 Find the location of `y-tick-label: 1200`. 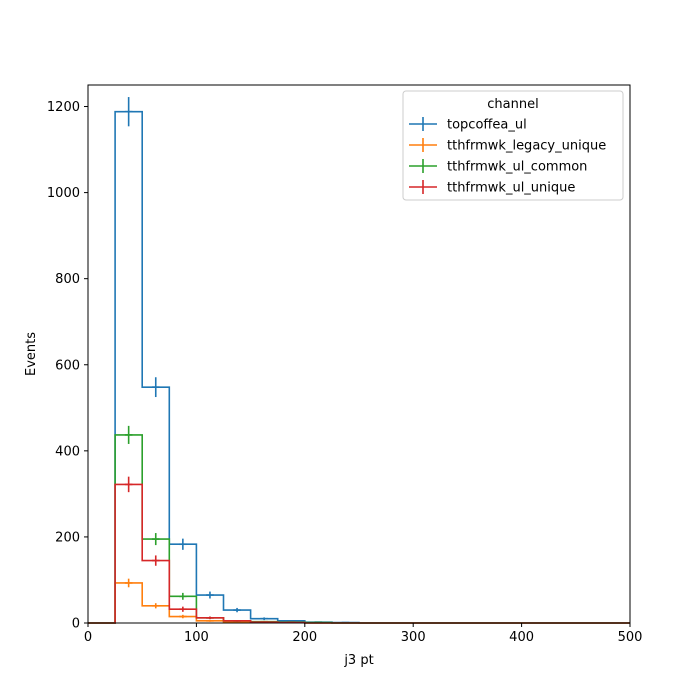

y-tick-label: 1200 is located at coordinates (63, 107).